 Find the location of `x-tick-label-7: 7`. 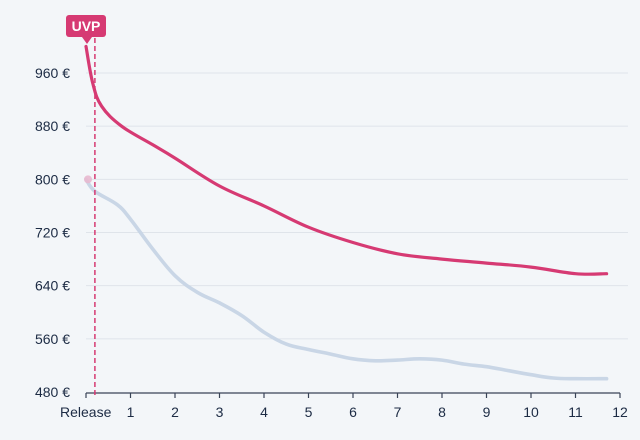

x-tick-label-7: 7 is located at coordinates (398, 412).